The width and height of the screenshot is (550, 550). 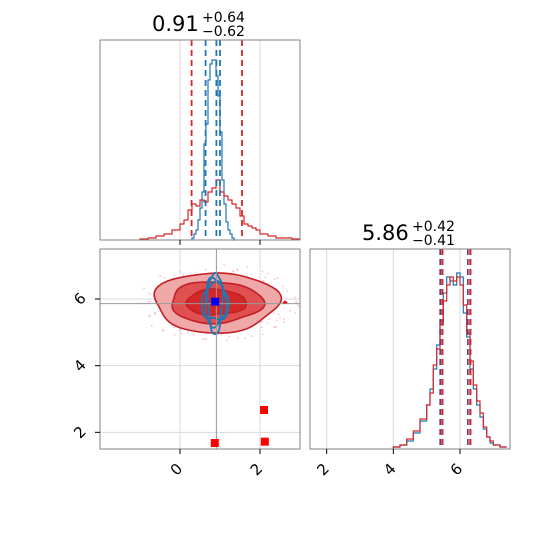 I want to click on panel2-title: 5.86 +0.42 −0.41, so click(x=408, y=234).